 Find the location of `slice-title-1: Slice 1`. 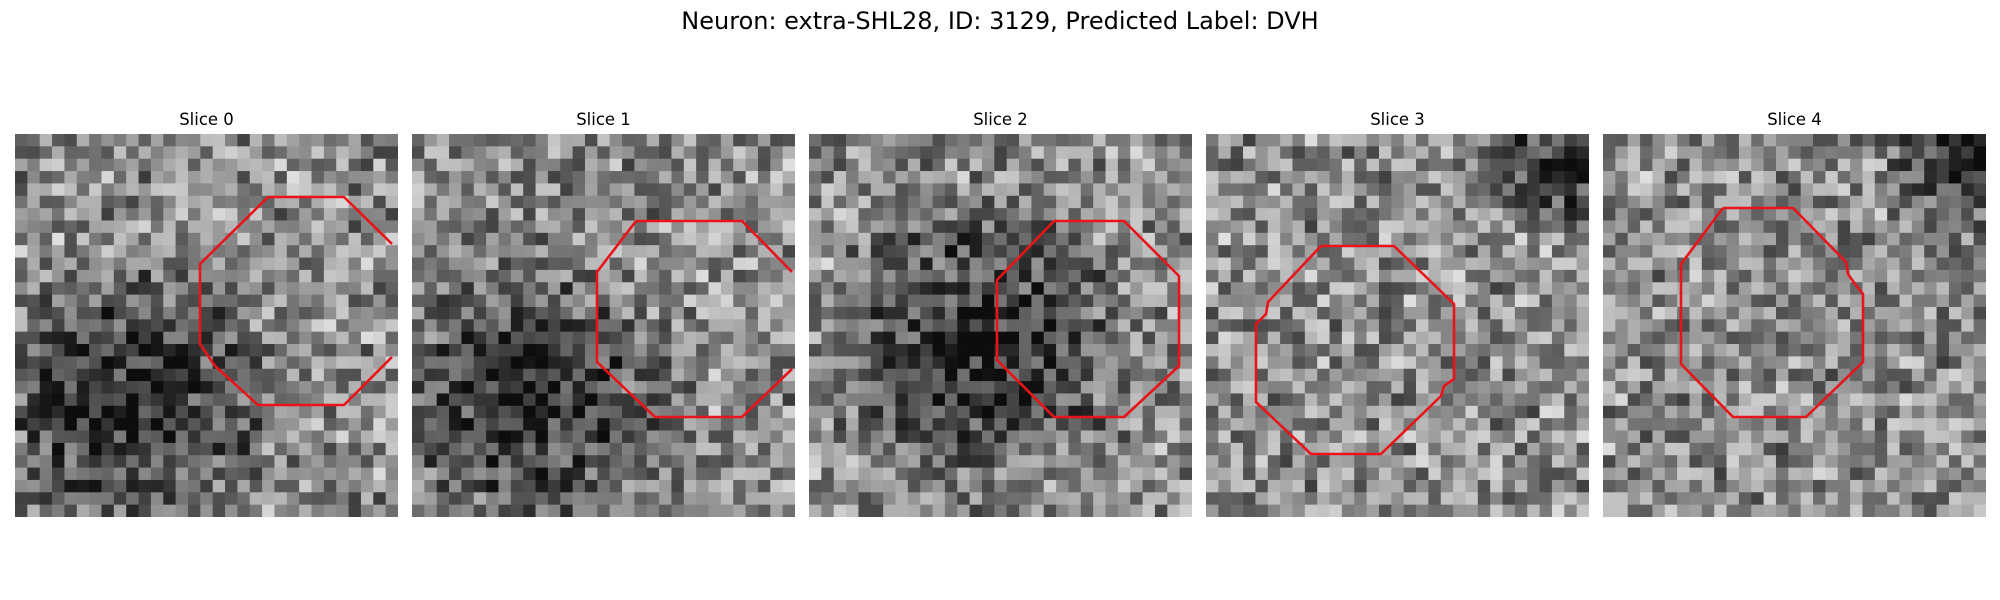

slice-title-1: Slice 1 is located at coordinates (603, 119).